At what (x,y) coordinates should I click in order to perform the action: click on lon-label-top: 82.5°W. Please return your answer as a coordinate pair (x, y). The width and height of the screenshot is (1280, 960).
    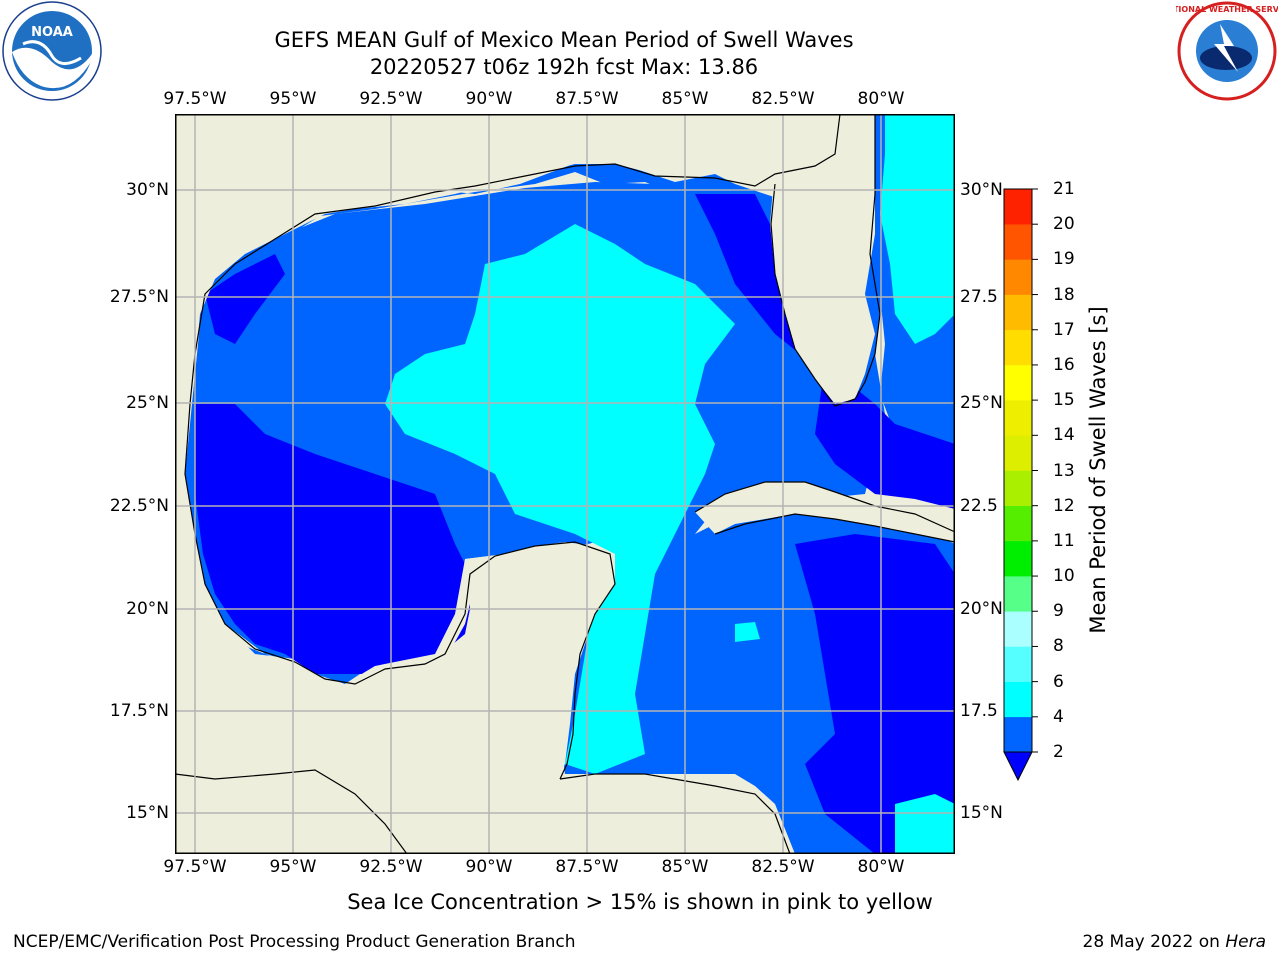
    Looking at the image, I should click on (783, 99).